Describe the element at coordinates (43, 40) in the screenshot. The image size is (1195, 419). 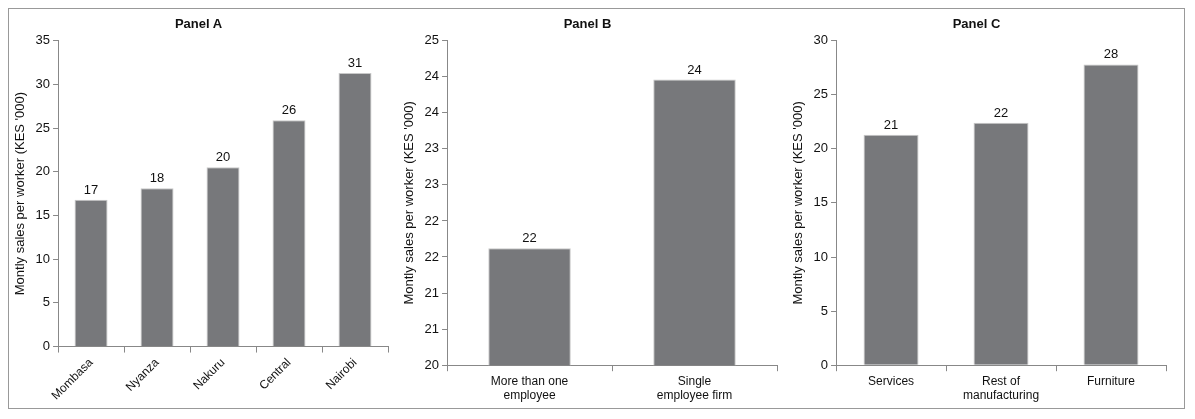
I see `y-tick-label: 35` at that location.